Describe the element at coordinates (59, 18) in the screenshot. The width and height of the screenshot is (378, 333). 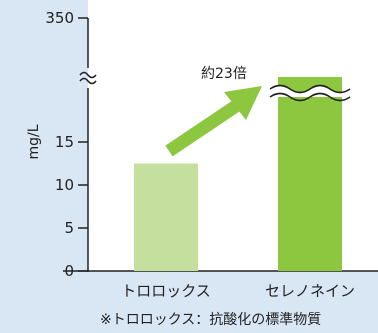
I see `y-tick-label-350: 350` at that location.